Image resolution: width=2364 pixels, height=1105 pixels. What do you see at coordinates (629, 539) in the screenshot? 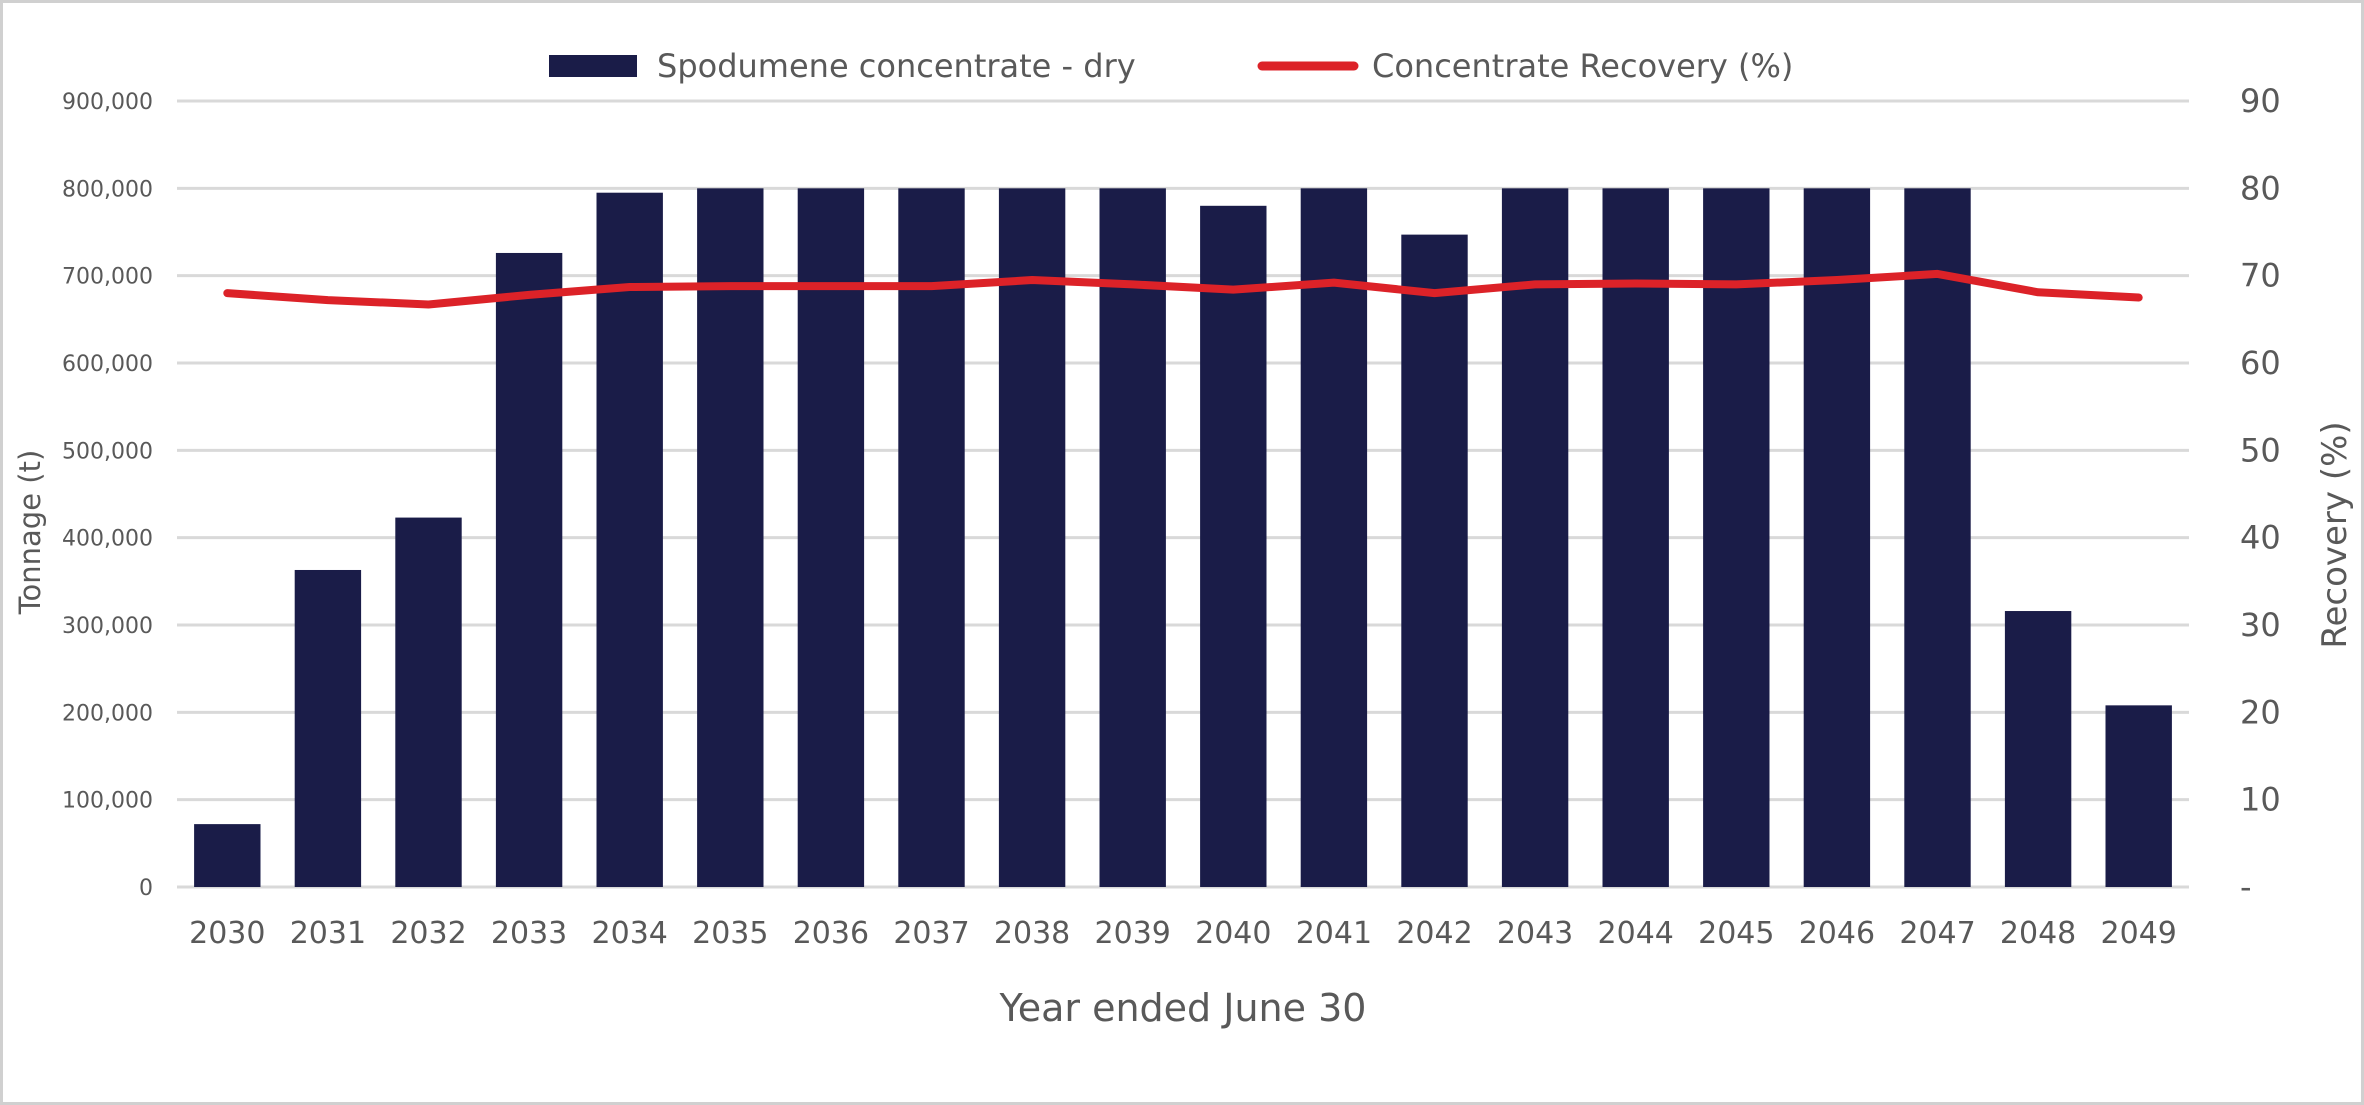
I see `bar-2034` at bounding box center [629, 539].